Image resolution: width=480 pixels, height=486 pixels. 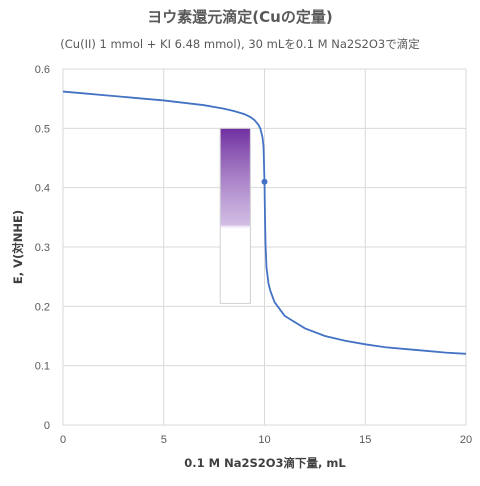 I want to click on y-axis-label: E, V(対NHE), so click(x=18, y=247).